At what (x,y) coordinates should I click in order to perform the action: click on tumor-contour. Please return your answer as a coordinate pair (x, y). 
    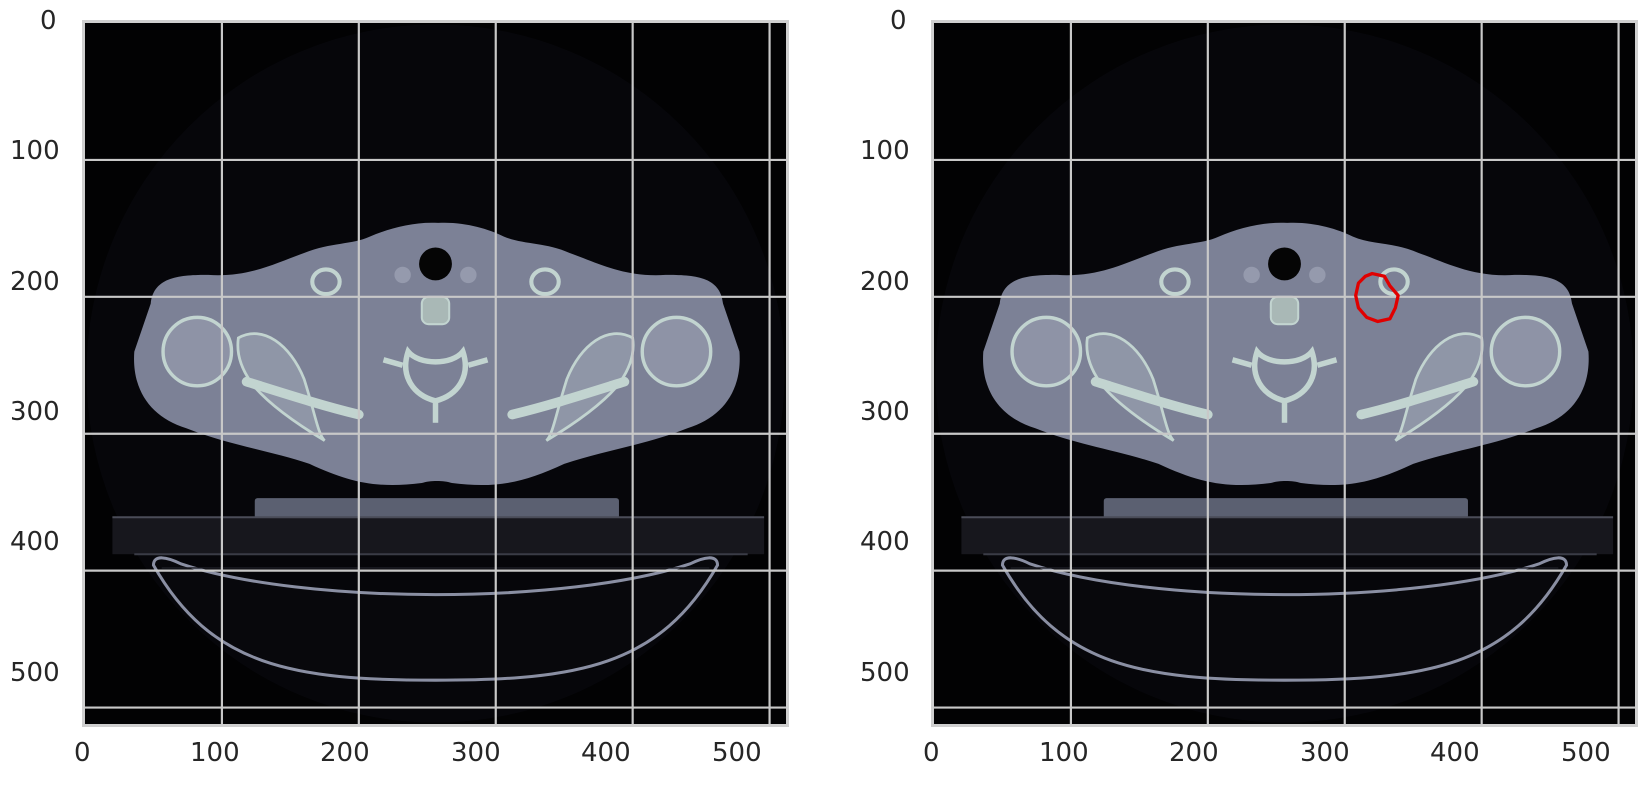
    Looking at the image, I should click on (1377, 297).